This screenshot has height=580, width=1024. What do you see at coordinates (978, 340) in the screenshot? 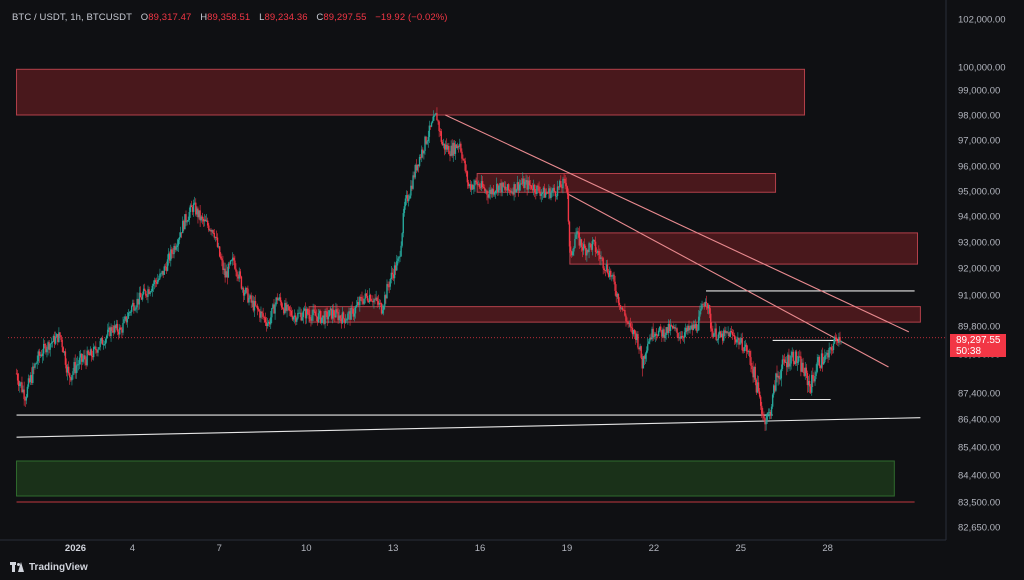
I see `last-price-value: 89,297.55` at bounding box center [978, 340].